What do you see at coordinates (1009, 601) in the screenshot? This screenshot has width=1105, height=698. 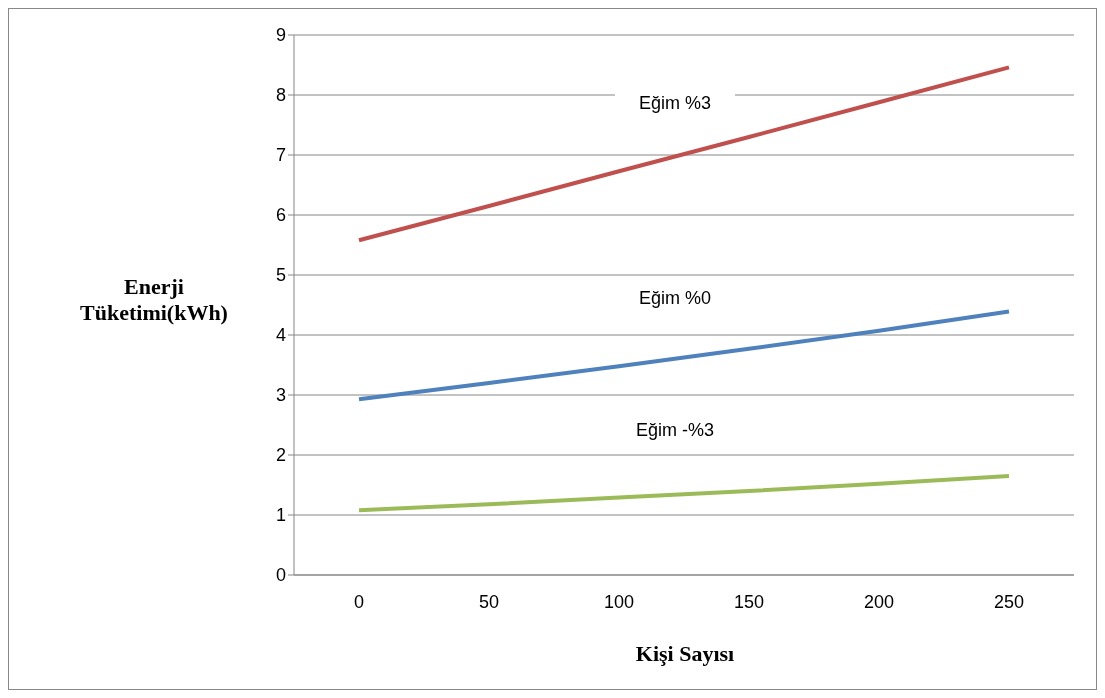 I see `x-tick-label: 250` at bounding box center [1009, 601].